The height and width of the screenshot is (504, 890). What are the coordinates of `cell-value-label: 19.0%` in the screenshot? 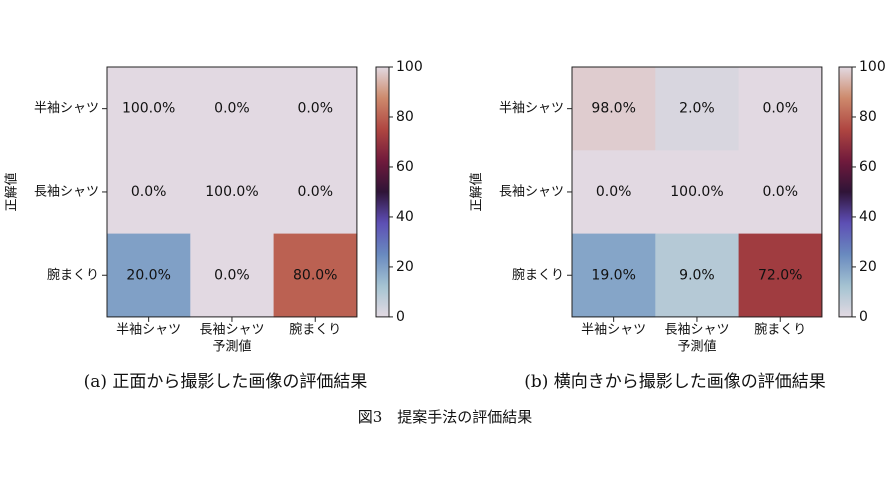 It's located at (613, 275).